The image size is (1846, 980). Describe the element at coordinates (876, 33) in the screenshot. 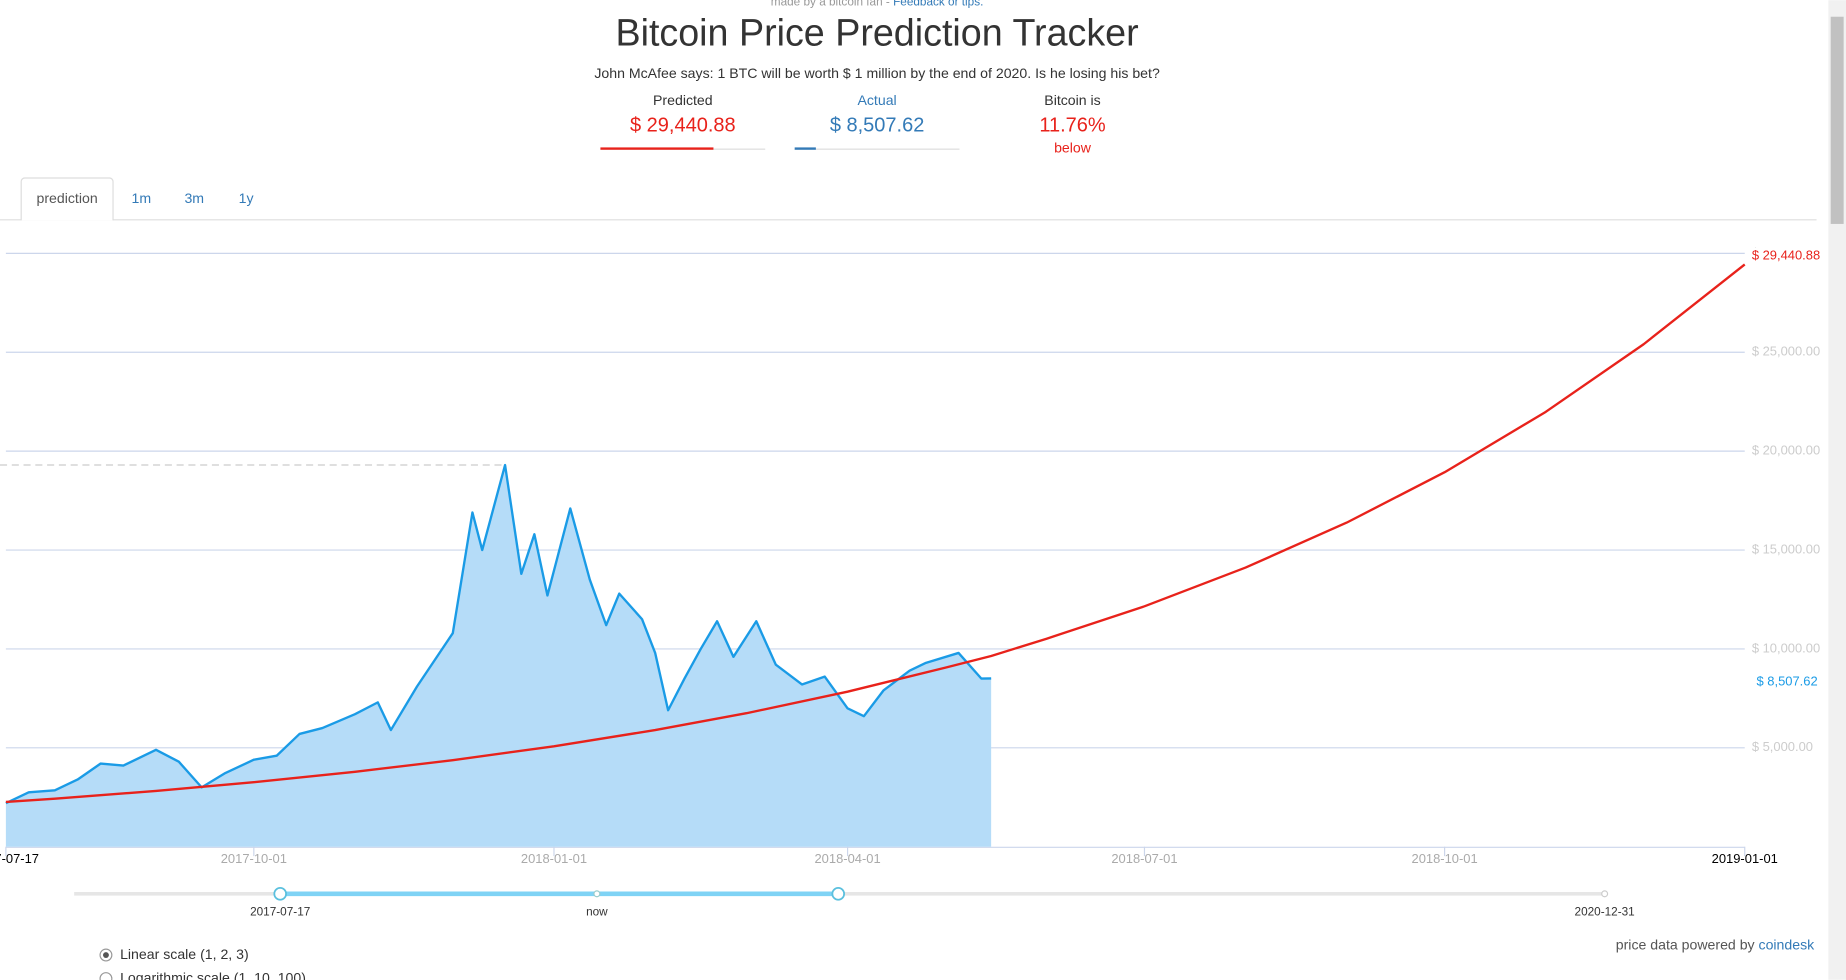

I see `title: Bitcoin Price Prediction Tracker` at that location.